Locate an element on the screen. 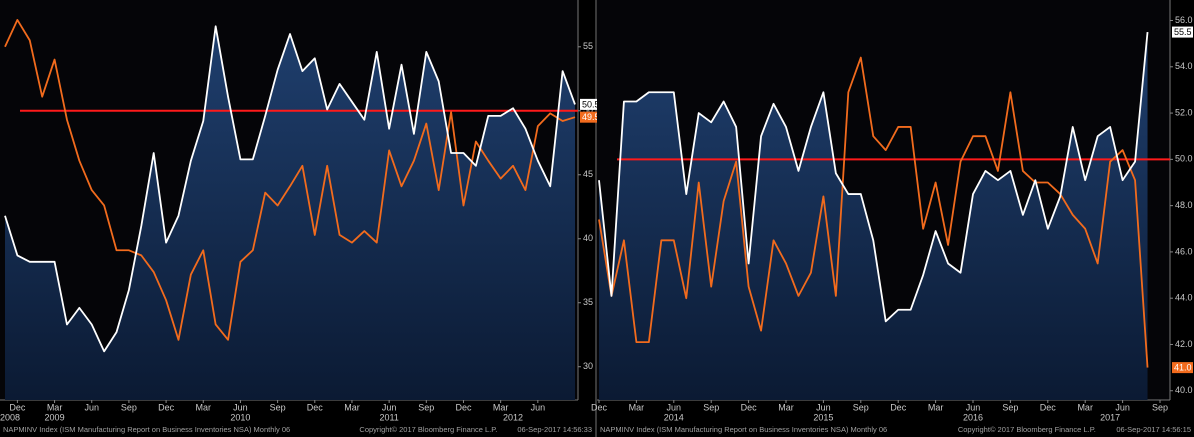 This screenshot has width=1194, height=437. y-tick-label: 55 is located at coordinates (588, 46).